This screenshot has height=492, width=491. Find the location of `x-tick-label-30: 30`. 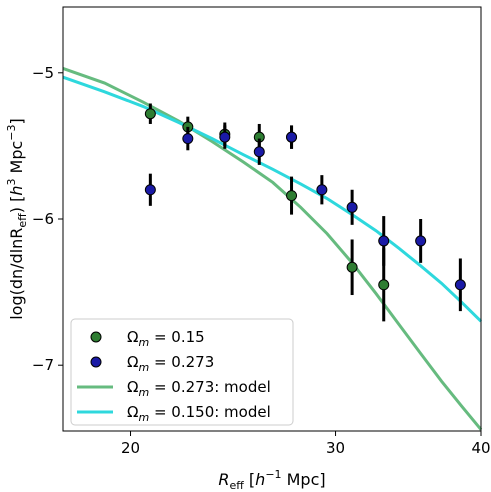

x-tick-label-30: 30 is located at coordinates (335, 448).